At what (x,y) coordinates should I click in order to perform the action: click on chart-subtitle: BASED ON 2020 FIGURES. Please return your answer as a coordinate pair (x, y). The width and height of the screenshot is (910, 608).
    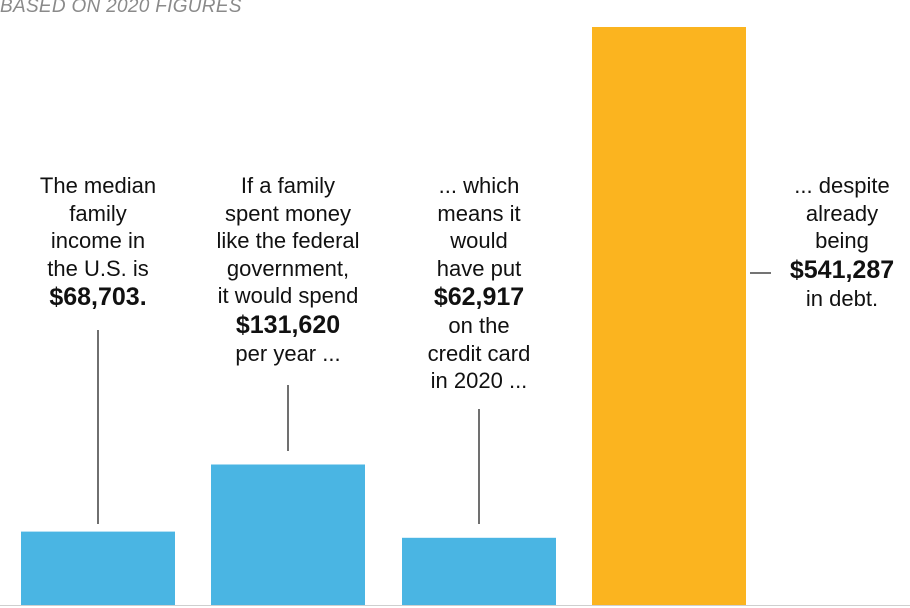
    Looking at the image, I should click on (121, 8).